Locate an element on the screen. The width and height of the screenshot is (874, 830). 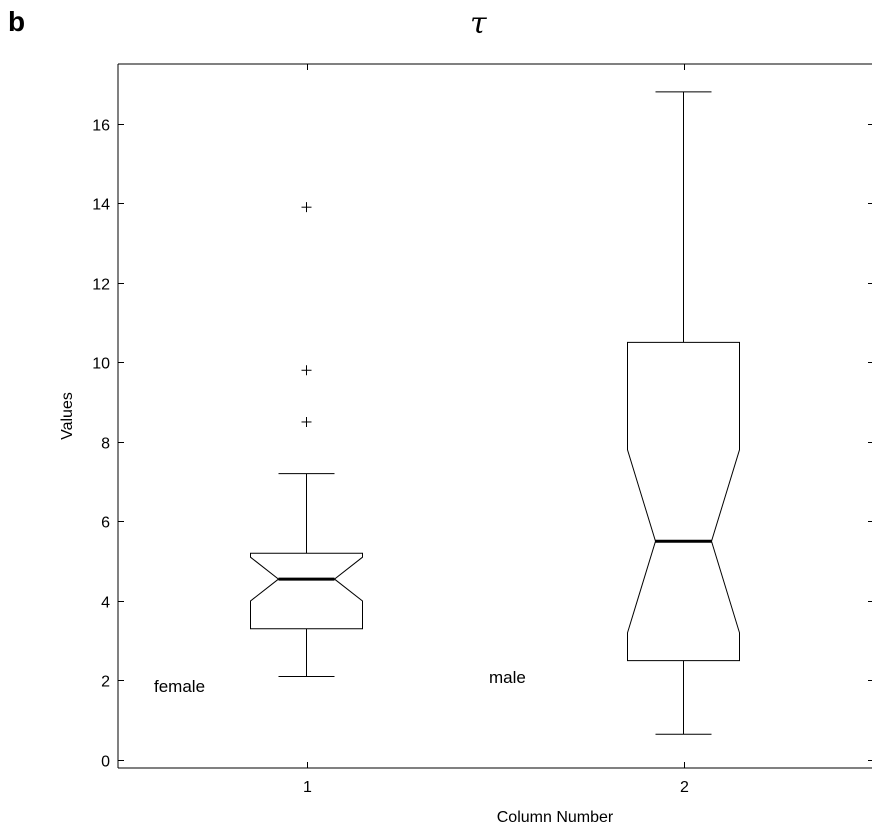
chart-title: τ is located at coordinates (478, 23).